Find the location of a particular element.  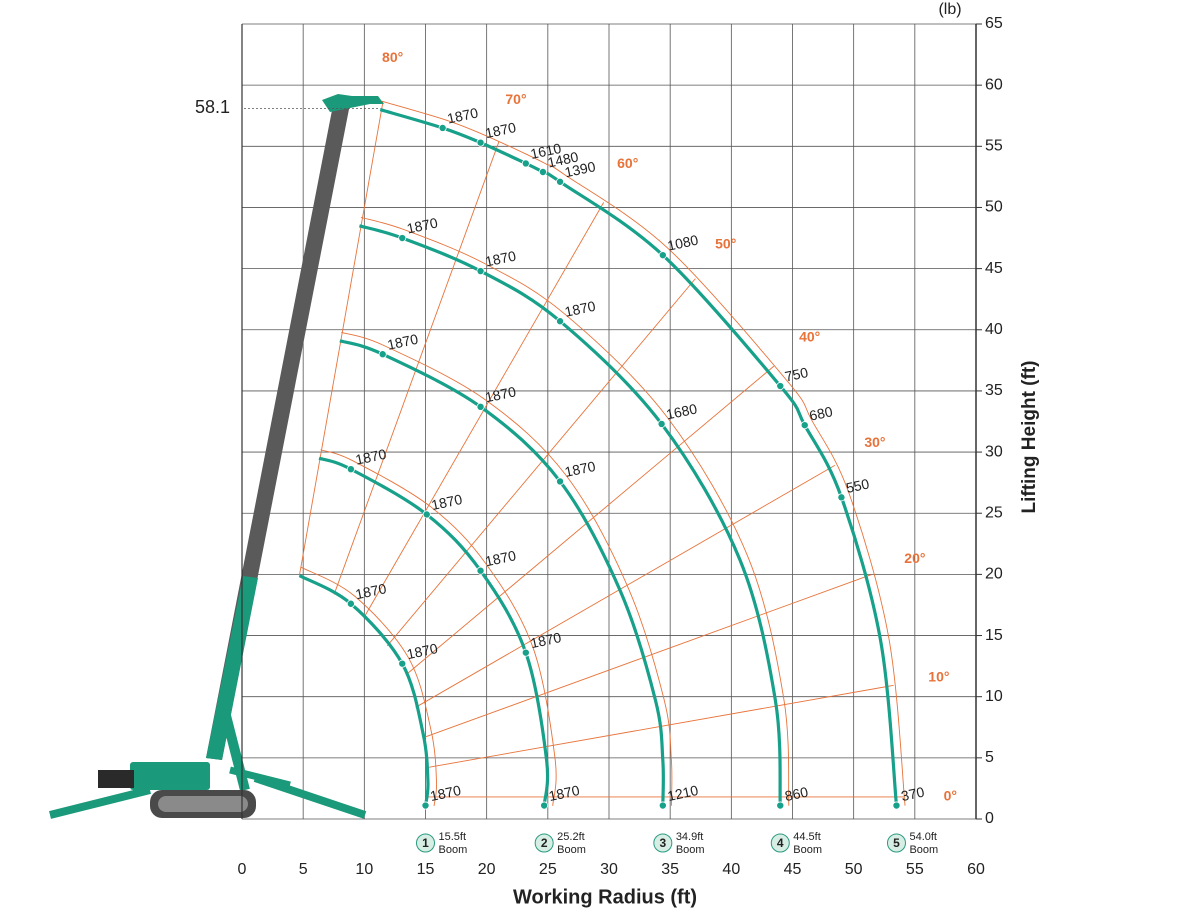

x-tick-label: 0 is located at coordinates (242, 869).